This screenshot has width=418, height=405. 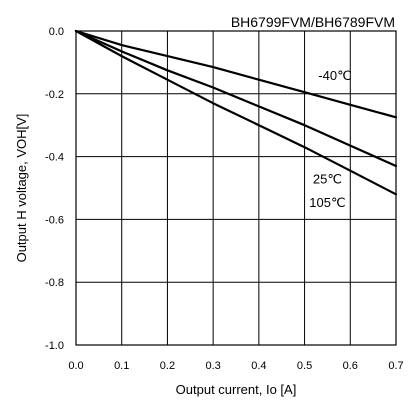 I want to click on x-tick-label: 0.1, so click(x=121, y=366).